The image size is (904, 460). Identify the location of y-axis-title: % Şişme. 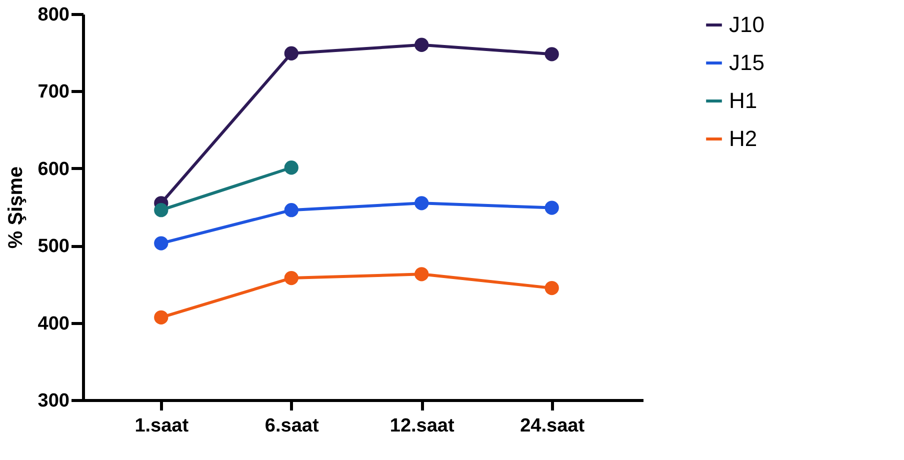
(15, 207).